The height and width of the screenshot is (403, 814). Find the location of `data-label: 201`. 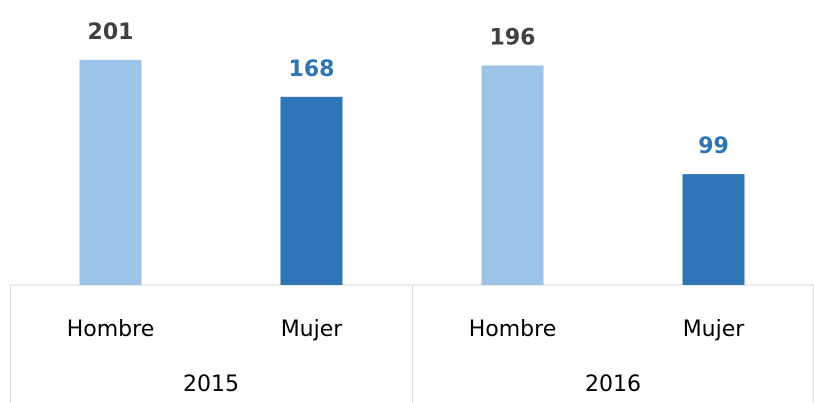

data-label: 201 is located at coordinates (111, 32).